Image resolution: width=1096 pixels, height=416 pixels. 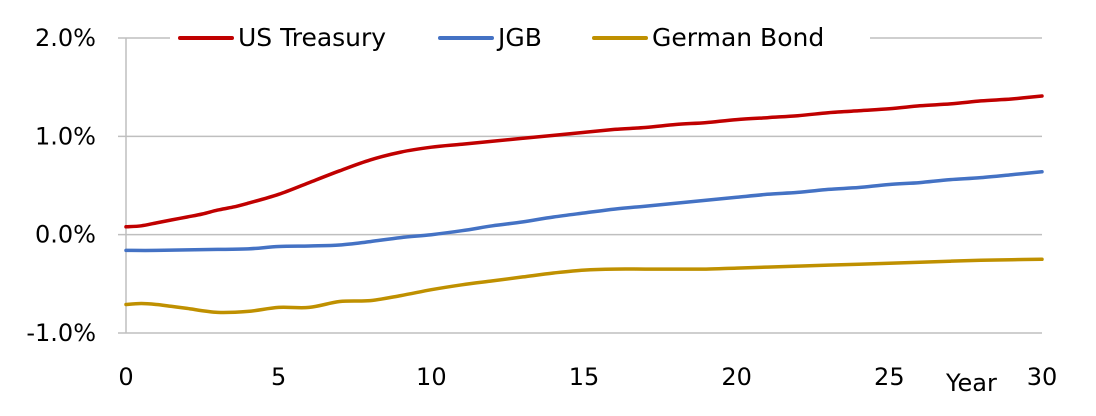 What do you see at coordinates (971, 383) in the screenshot?
I see `x-axis-label: Year` at bounding box center [971, 383].